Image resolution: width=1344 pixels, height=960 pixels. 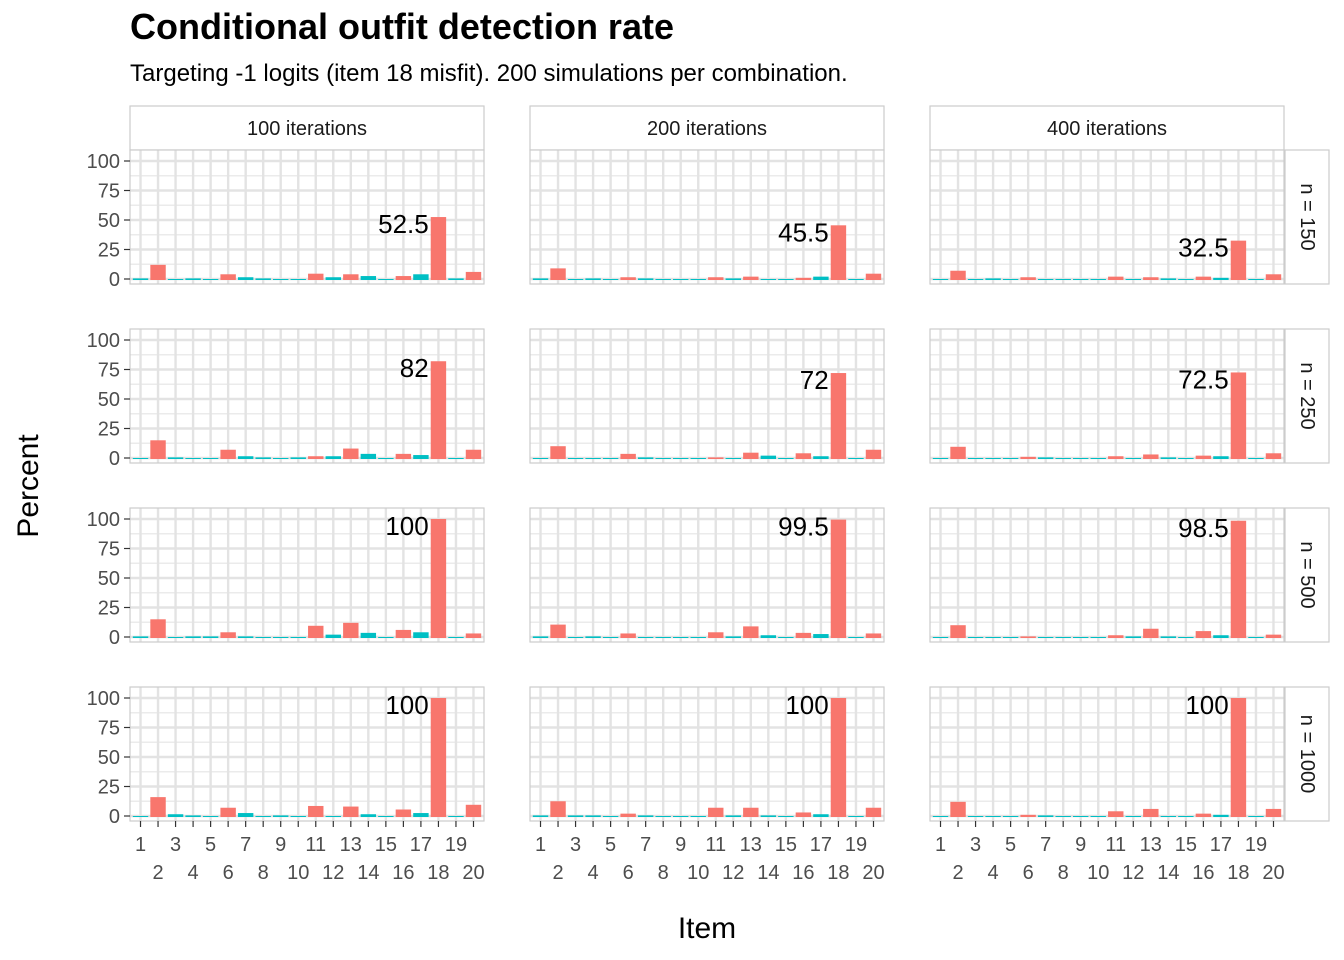 What do you see at coordinates (803, 527) in the screenshot?
I see `bar-value-label: 99.5` at bounding box center [803, 527].